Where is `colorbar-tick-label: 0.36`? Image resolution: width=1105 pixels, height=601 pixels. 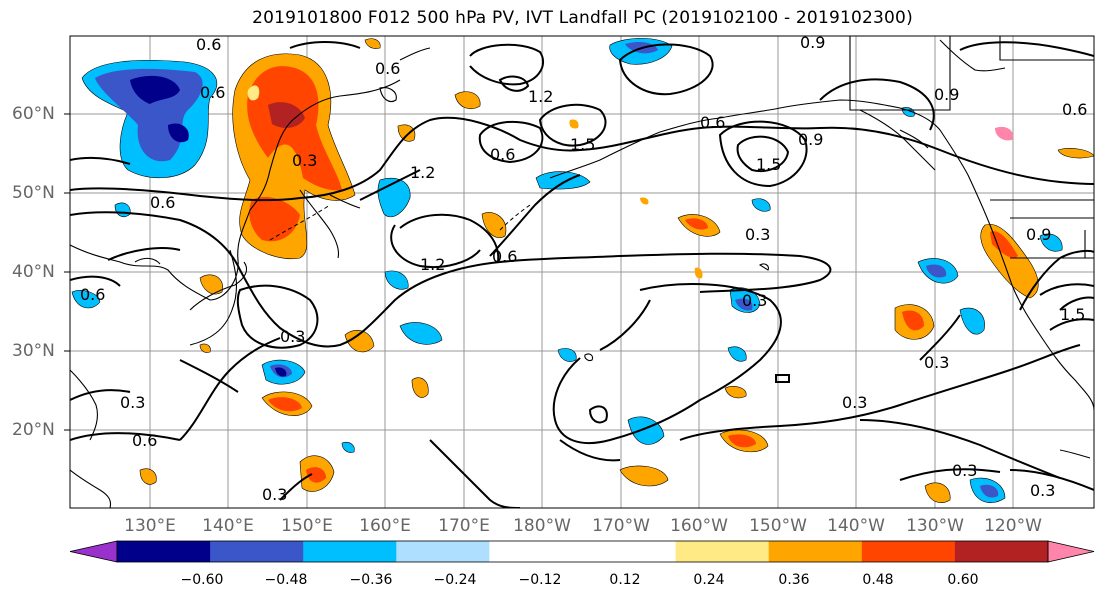
colorbar-tick-label: 0.36 is located at coordinates (794, 580).